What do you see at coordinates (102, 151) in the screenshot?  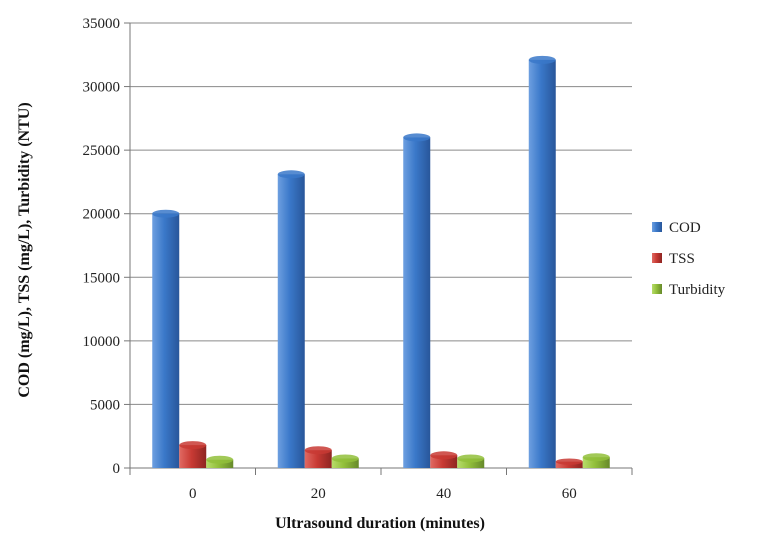 I see `y-tick-label: 25000` at bounding box center [102, 151].